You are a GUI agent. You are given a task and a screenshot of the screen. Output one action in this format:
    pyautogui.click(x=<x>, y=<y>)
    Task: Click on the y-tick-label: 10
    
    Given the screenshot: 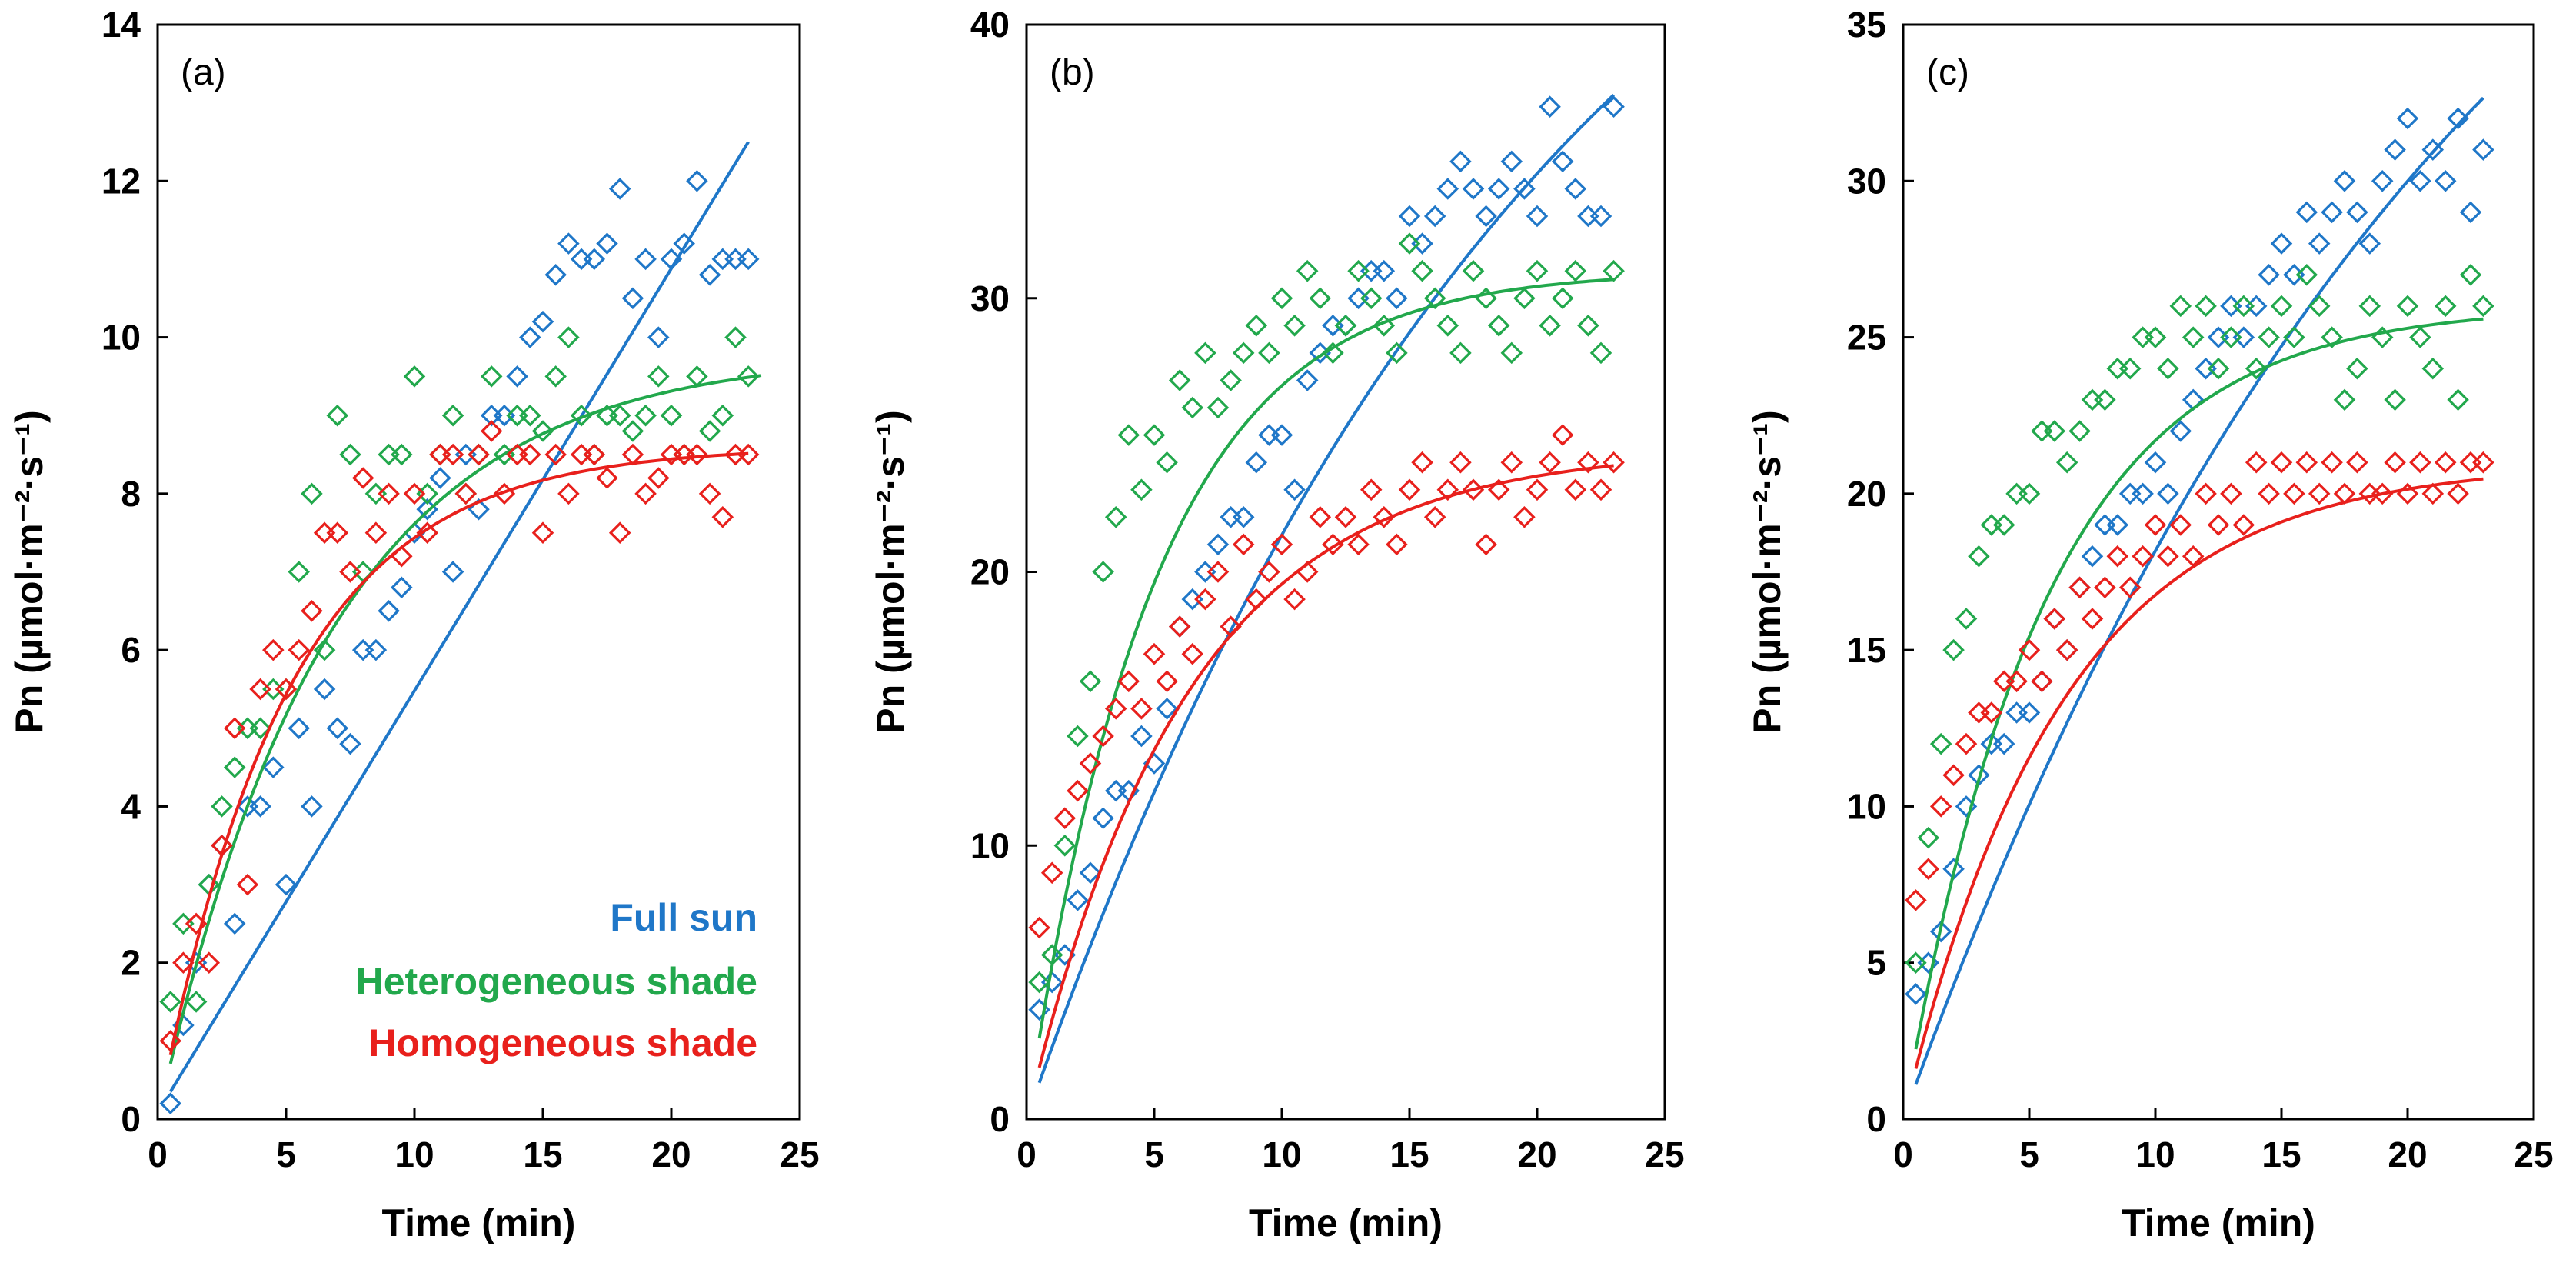 What is the action you would take?
    pyautogui.click(x=990, y=845)
    